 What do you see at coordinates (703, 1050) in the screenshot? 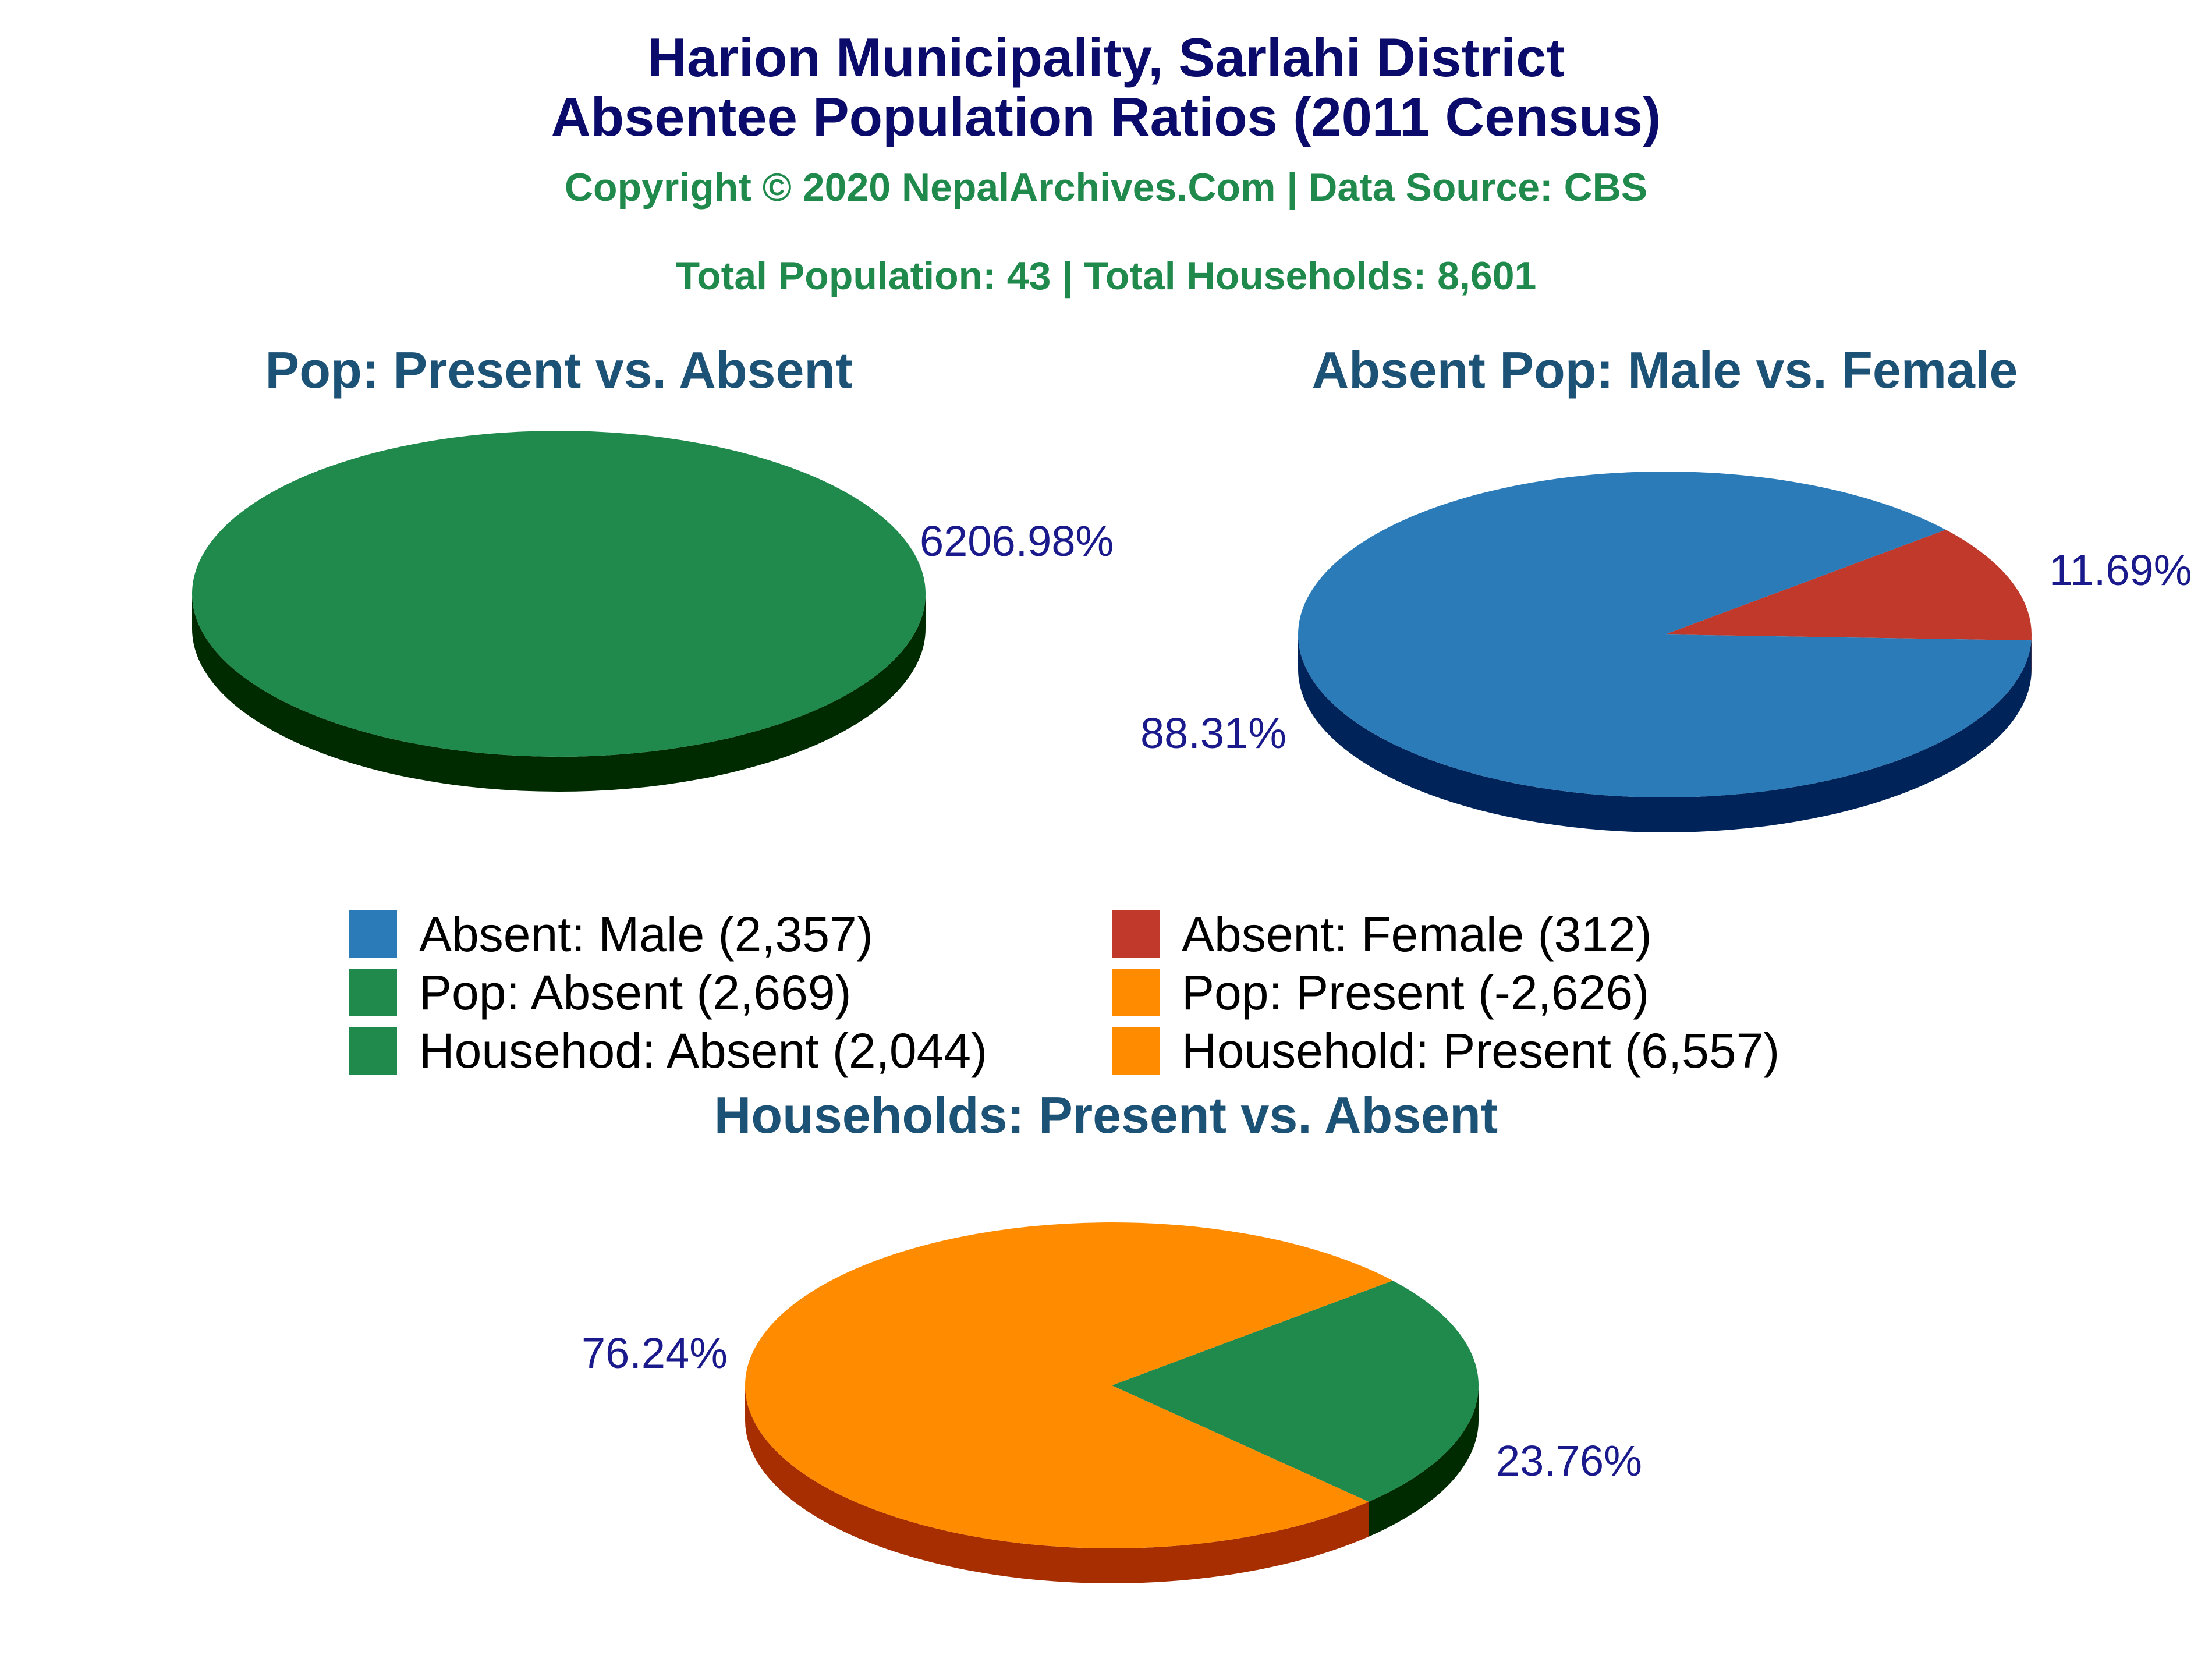
I see `legend-label: Househod: Absent (2,044)` at bounding box center [703, 1050].